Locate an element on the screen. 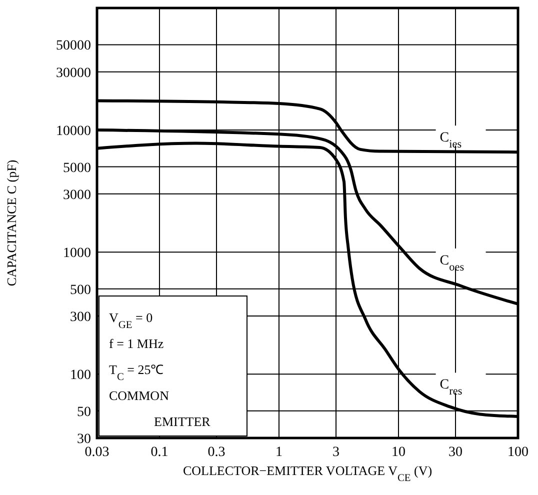  y-tick-label: 100 is located at coordinates (80, 376).